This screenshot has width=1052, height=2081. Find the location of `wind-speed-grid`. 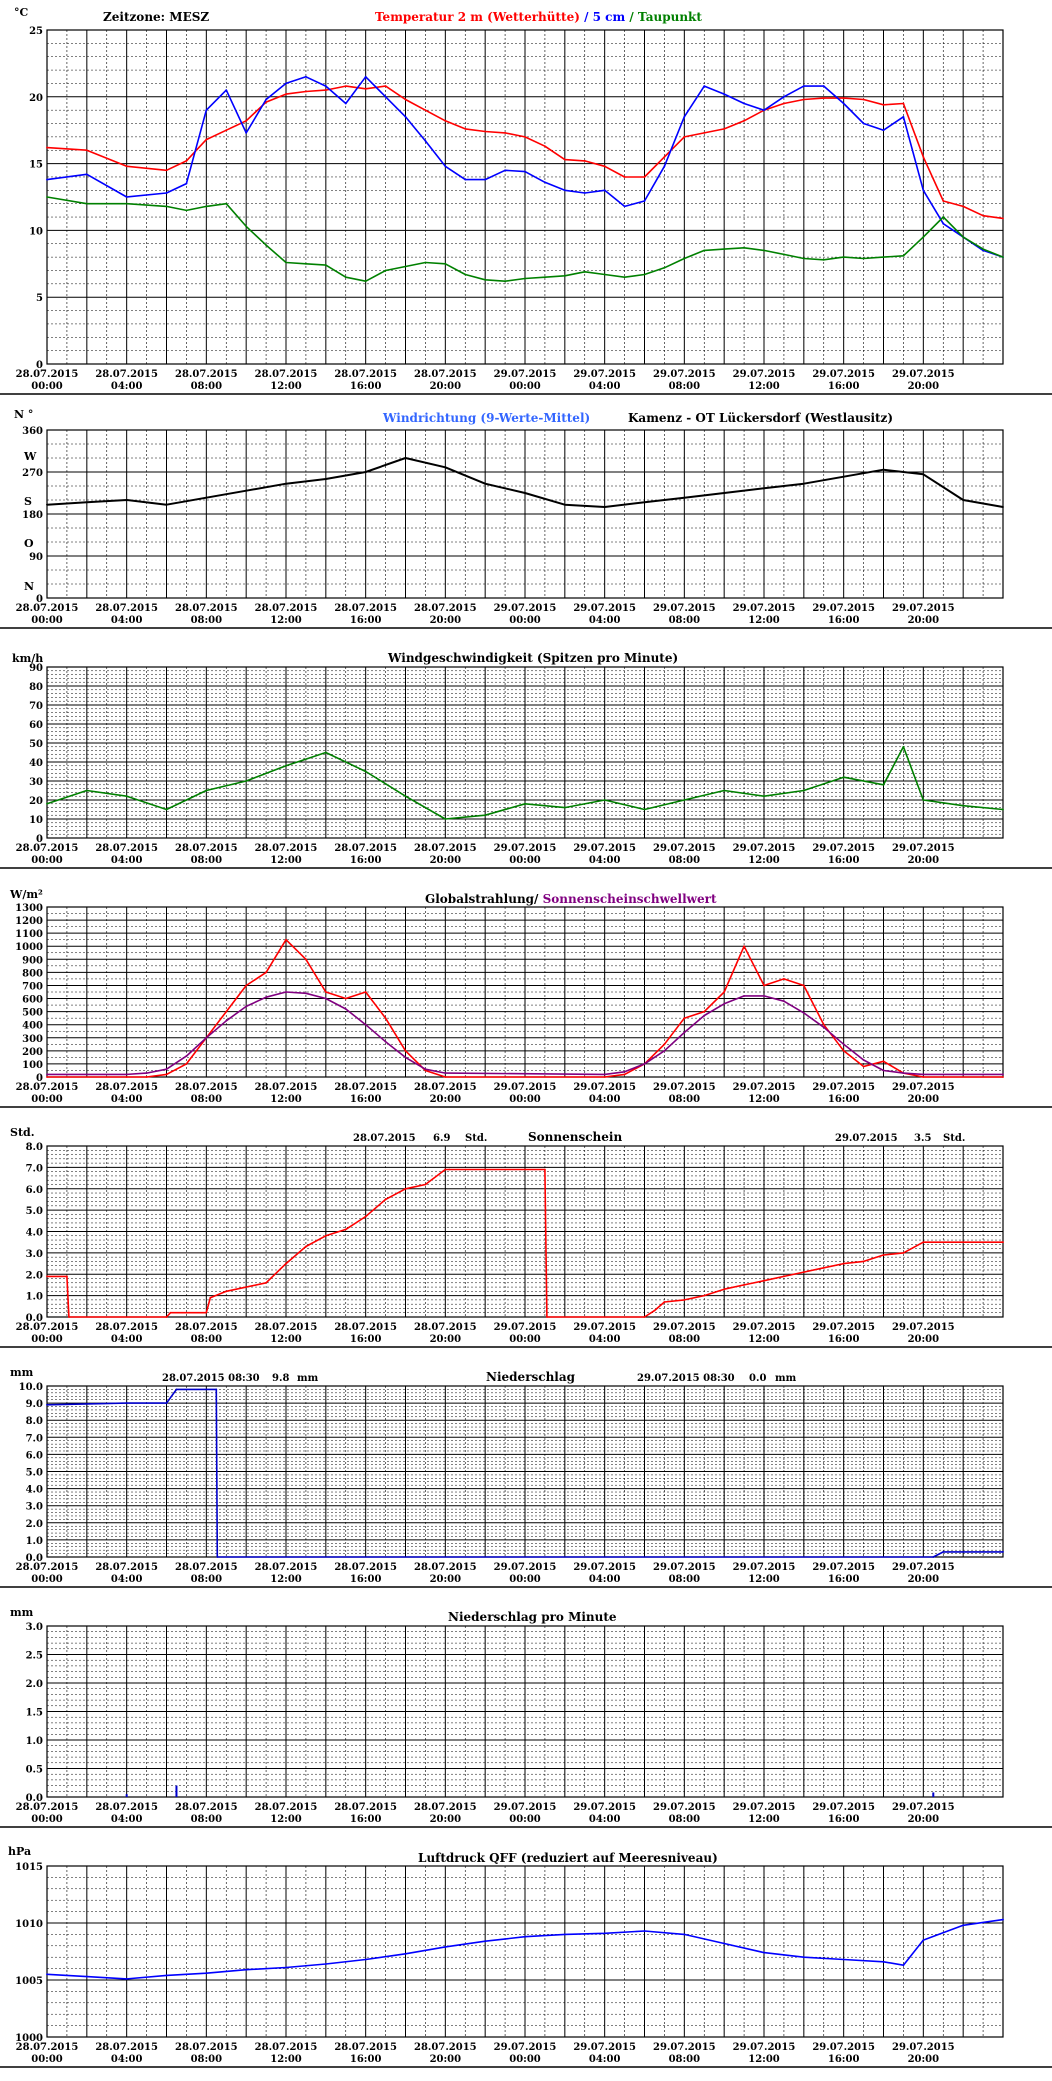

wind-speed-grid is located at coordinates (526, 767).